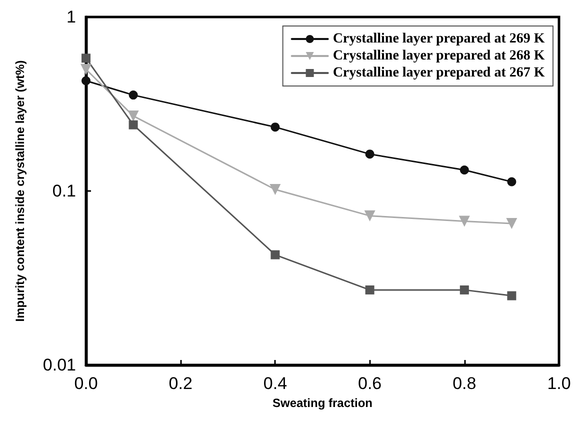  What do you see at coordinates (438, 56) in the screenshot?
I see `legend-label: Crystalline layer prepared at 268 K` at bounding box center [438, 56].